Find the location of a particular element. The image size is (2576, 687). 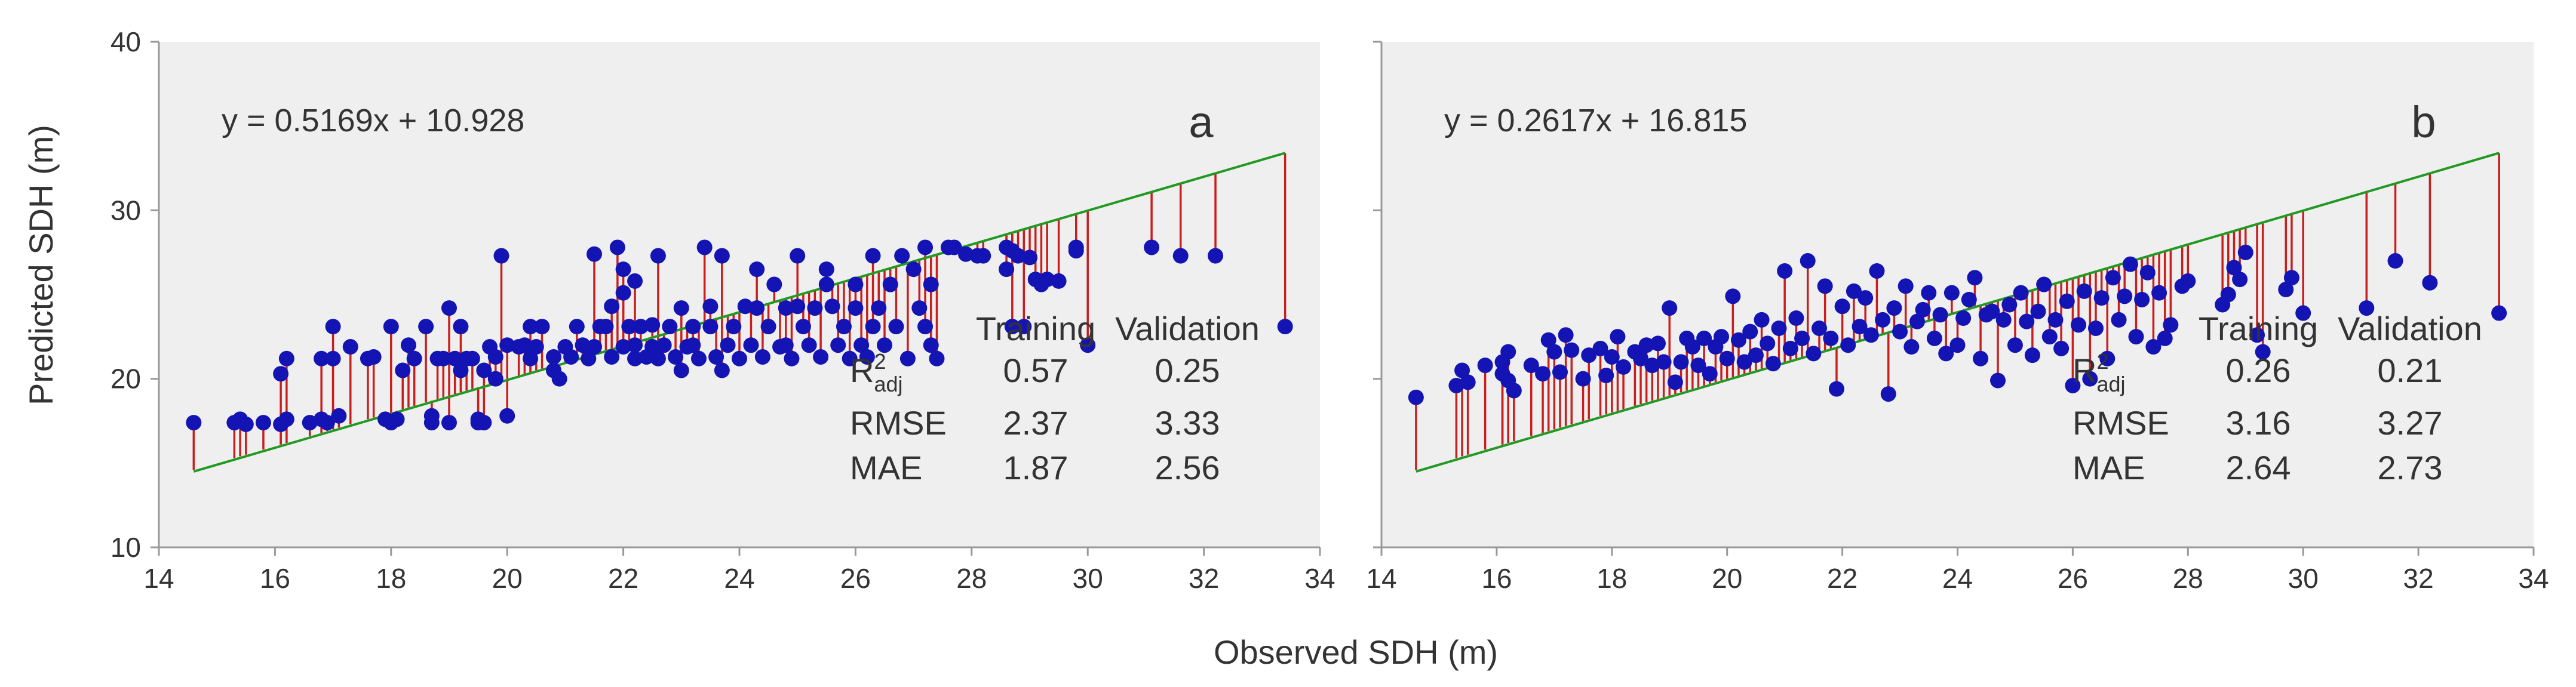

stats-header: Validation is located at coordinates (2410, 328).